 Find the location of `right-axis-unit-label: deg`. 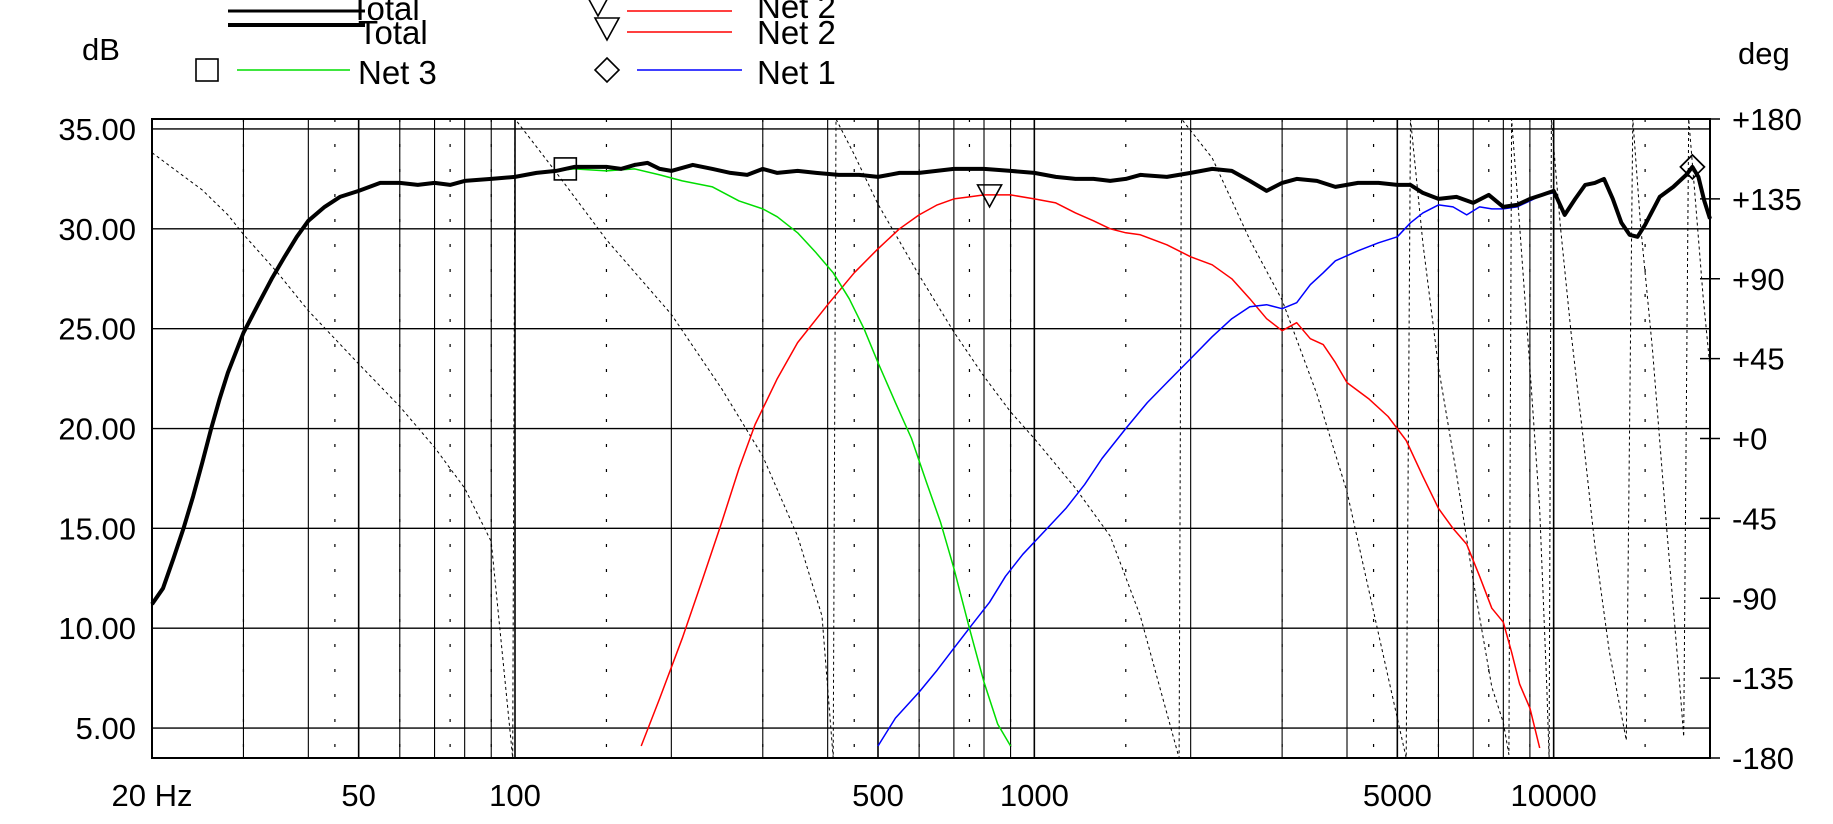

right-axis-unit-label: deg is located at coordinates (1764, 53).